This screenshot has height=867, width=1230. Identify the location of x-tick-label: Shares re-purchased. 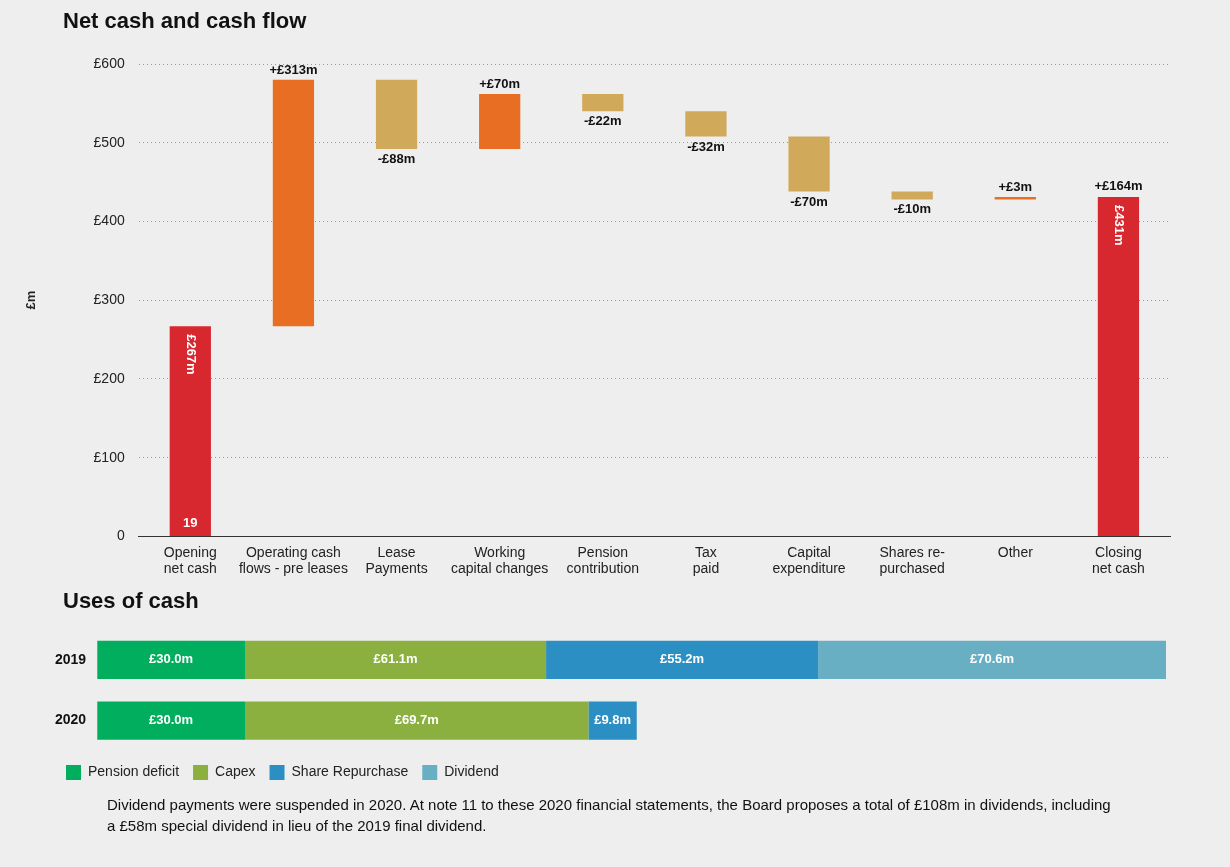
(912, 560).